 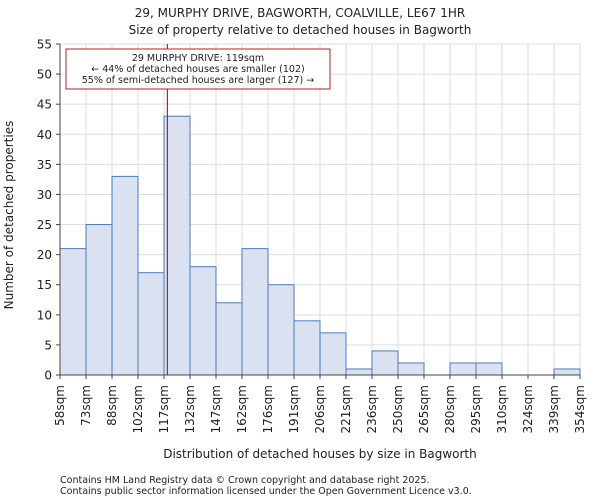 What do you see at coordinates (60, 405) in the screenshot?
I see `x-tick-label: 58sqm` at bounding box center [60, 405].